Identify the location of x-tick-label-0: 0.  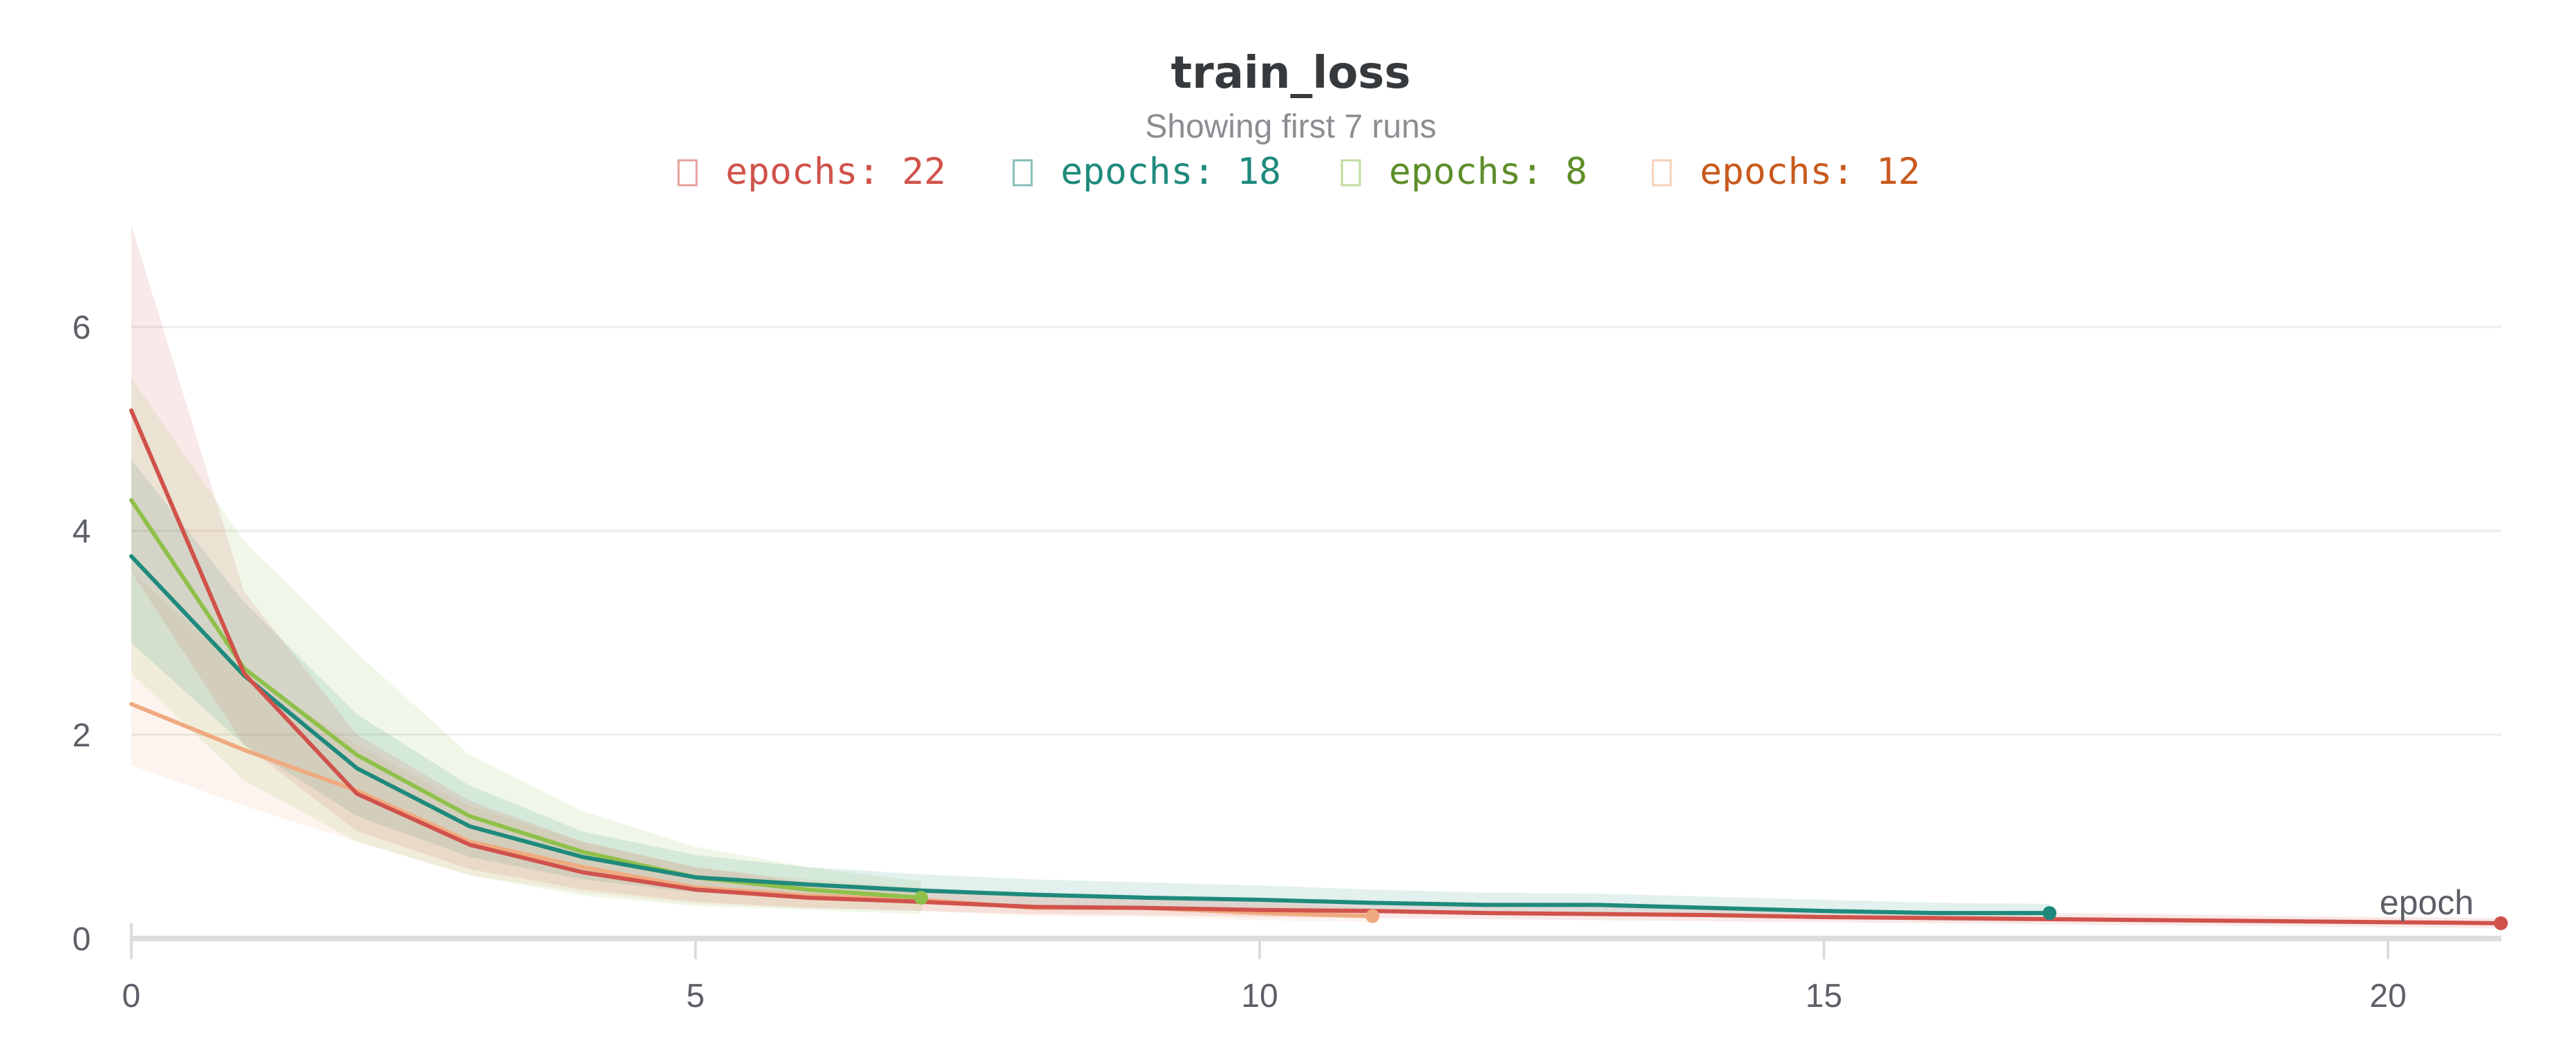
(131, 996).